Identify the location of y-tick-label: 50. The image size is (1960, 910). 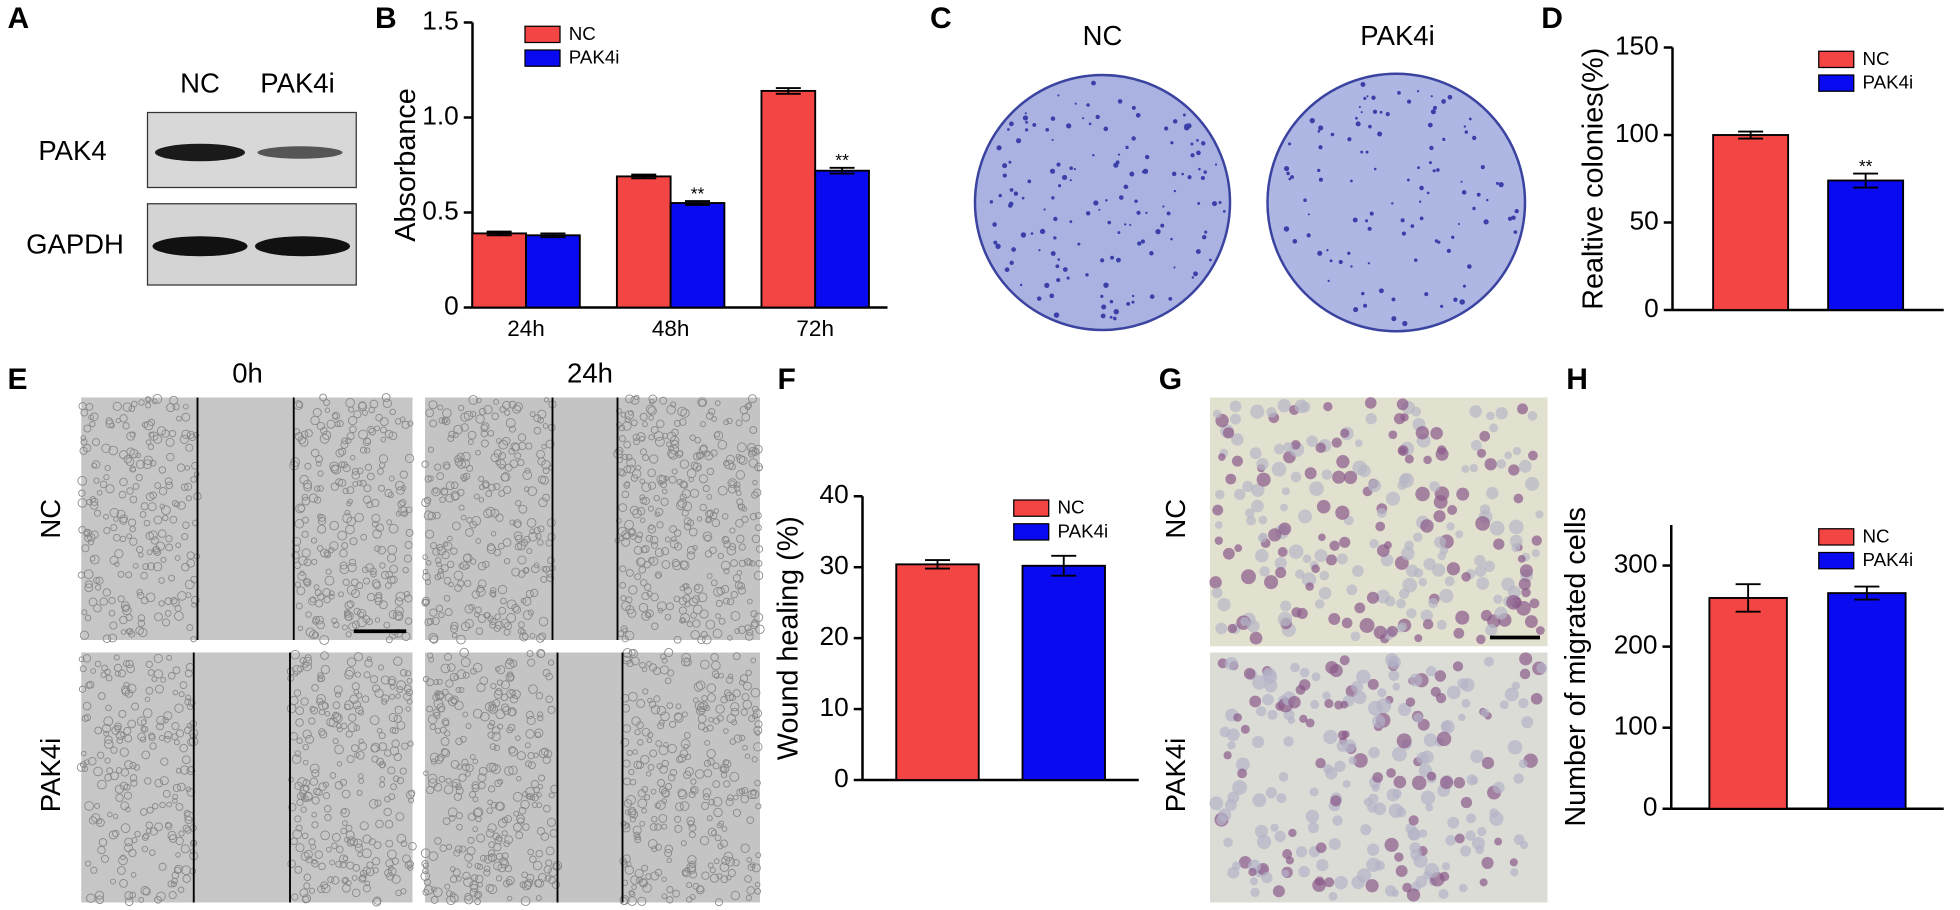
(1644, 220).